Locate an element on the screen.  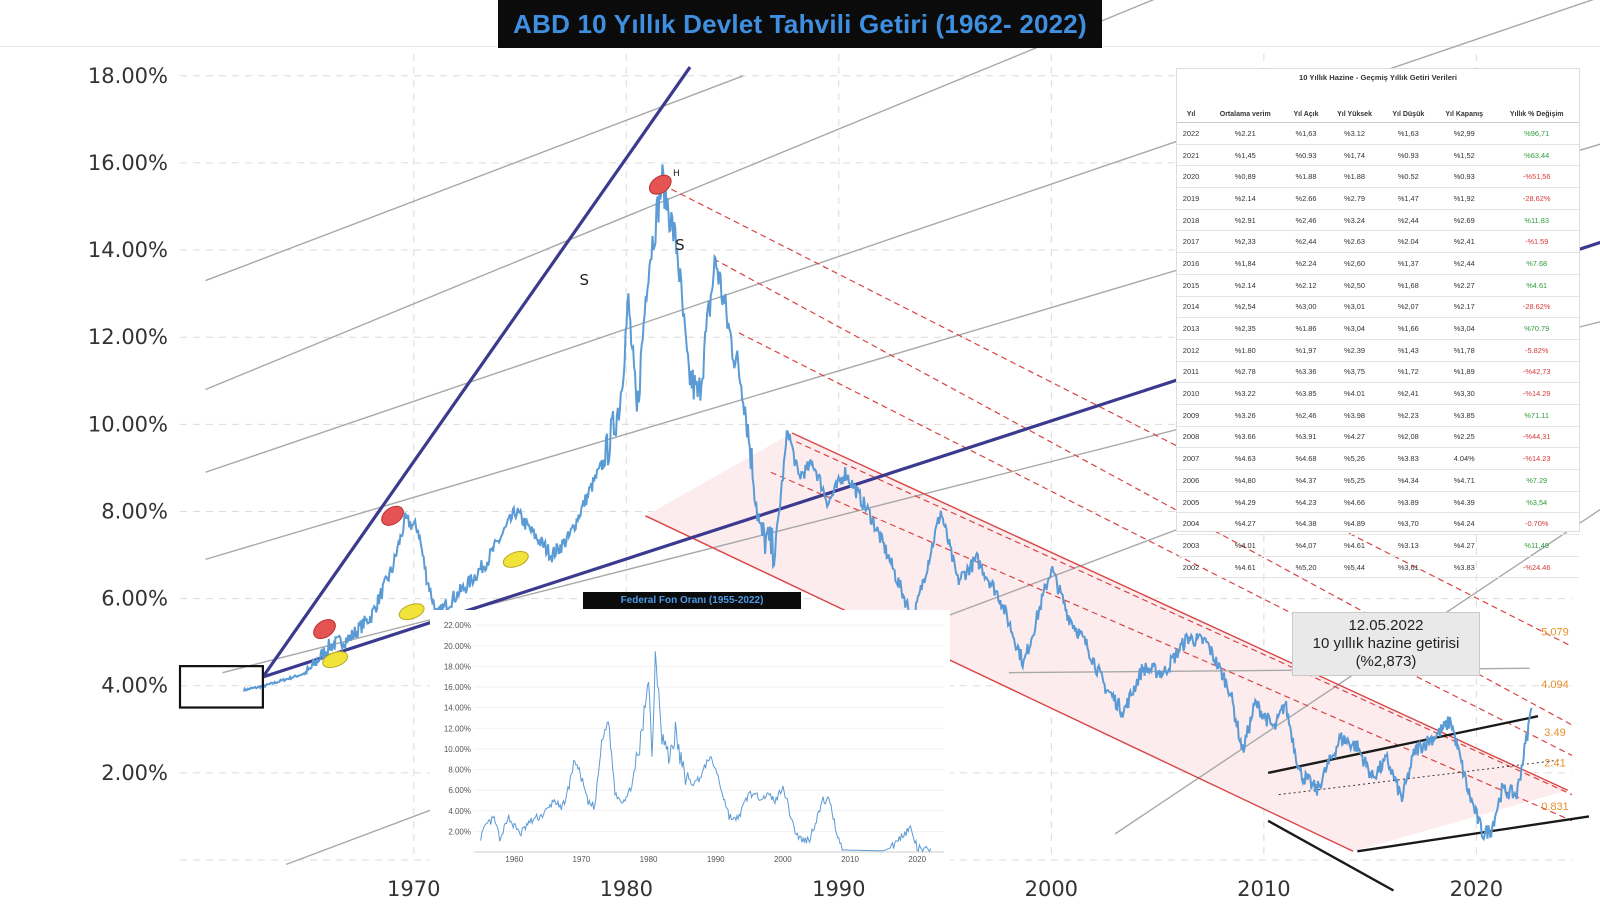
table-cell: %2,46 is located at coordinates (1306, 415).